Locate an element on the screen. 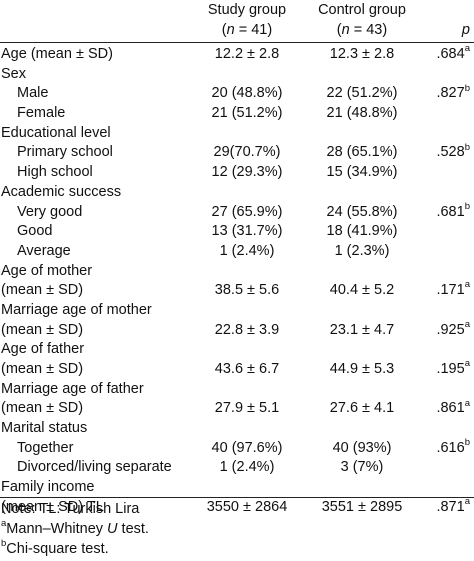  study-value: 12 (29.3%) is located at coordinates (247, 172).